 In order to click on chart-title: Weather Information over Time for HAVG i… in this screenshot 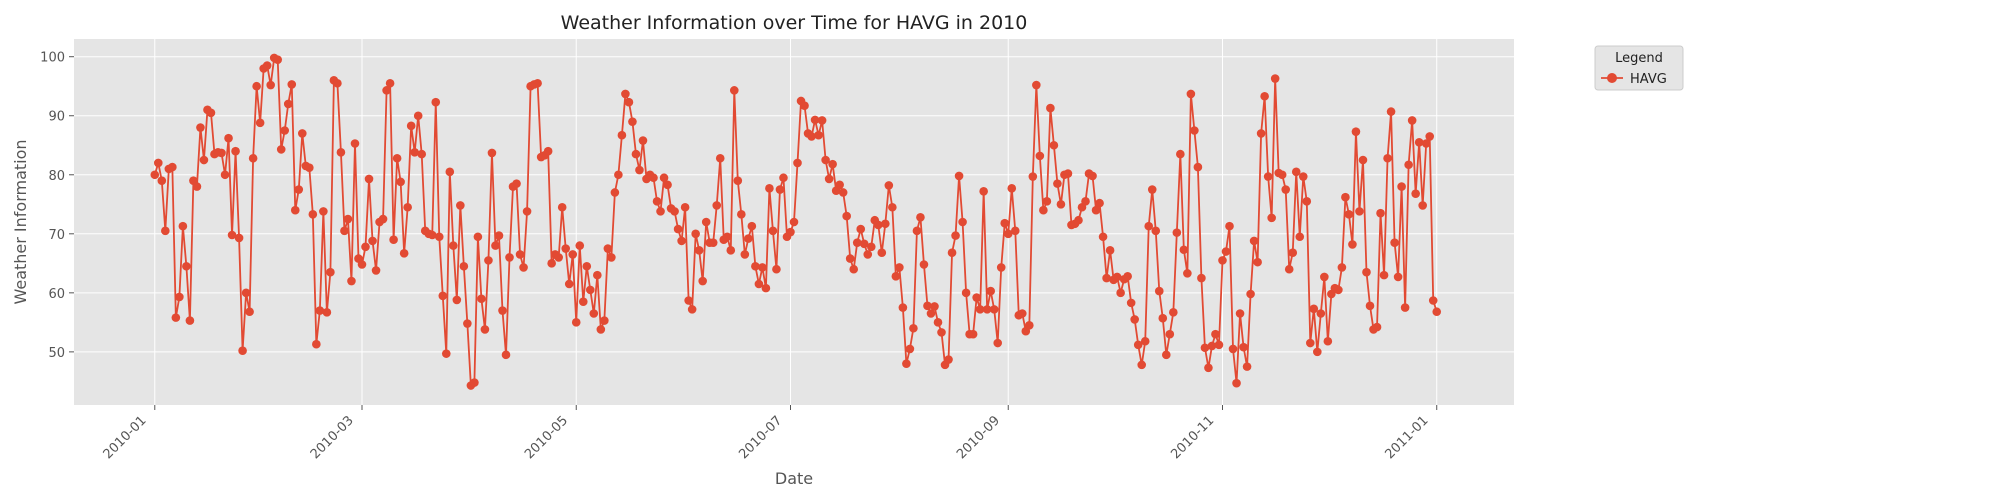, I will do `click(794, 23)`.